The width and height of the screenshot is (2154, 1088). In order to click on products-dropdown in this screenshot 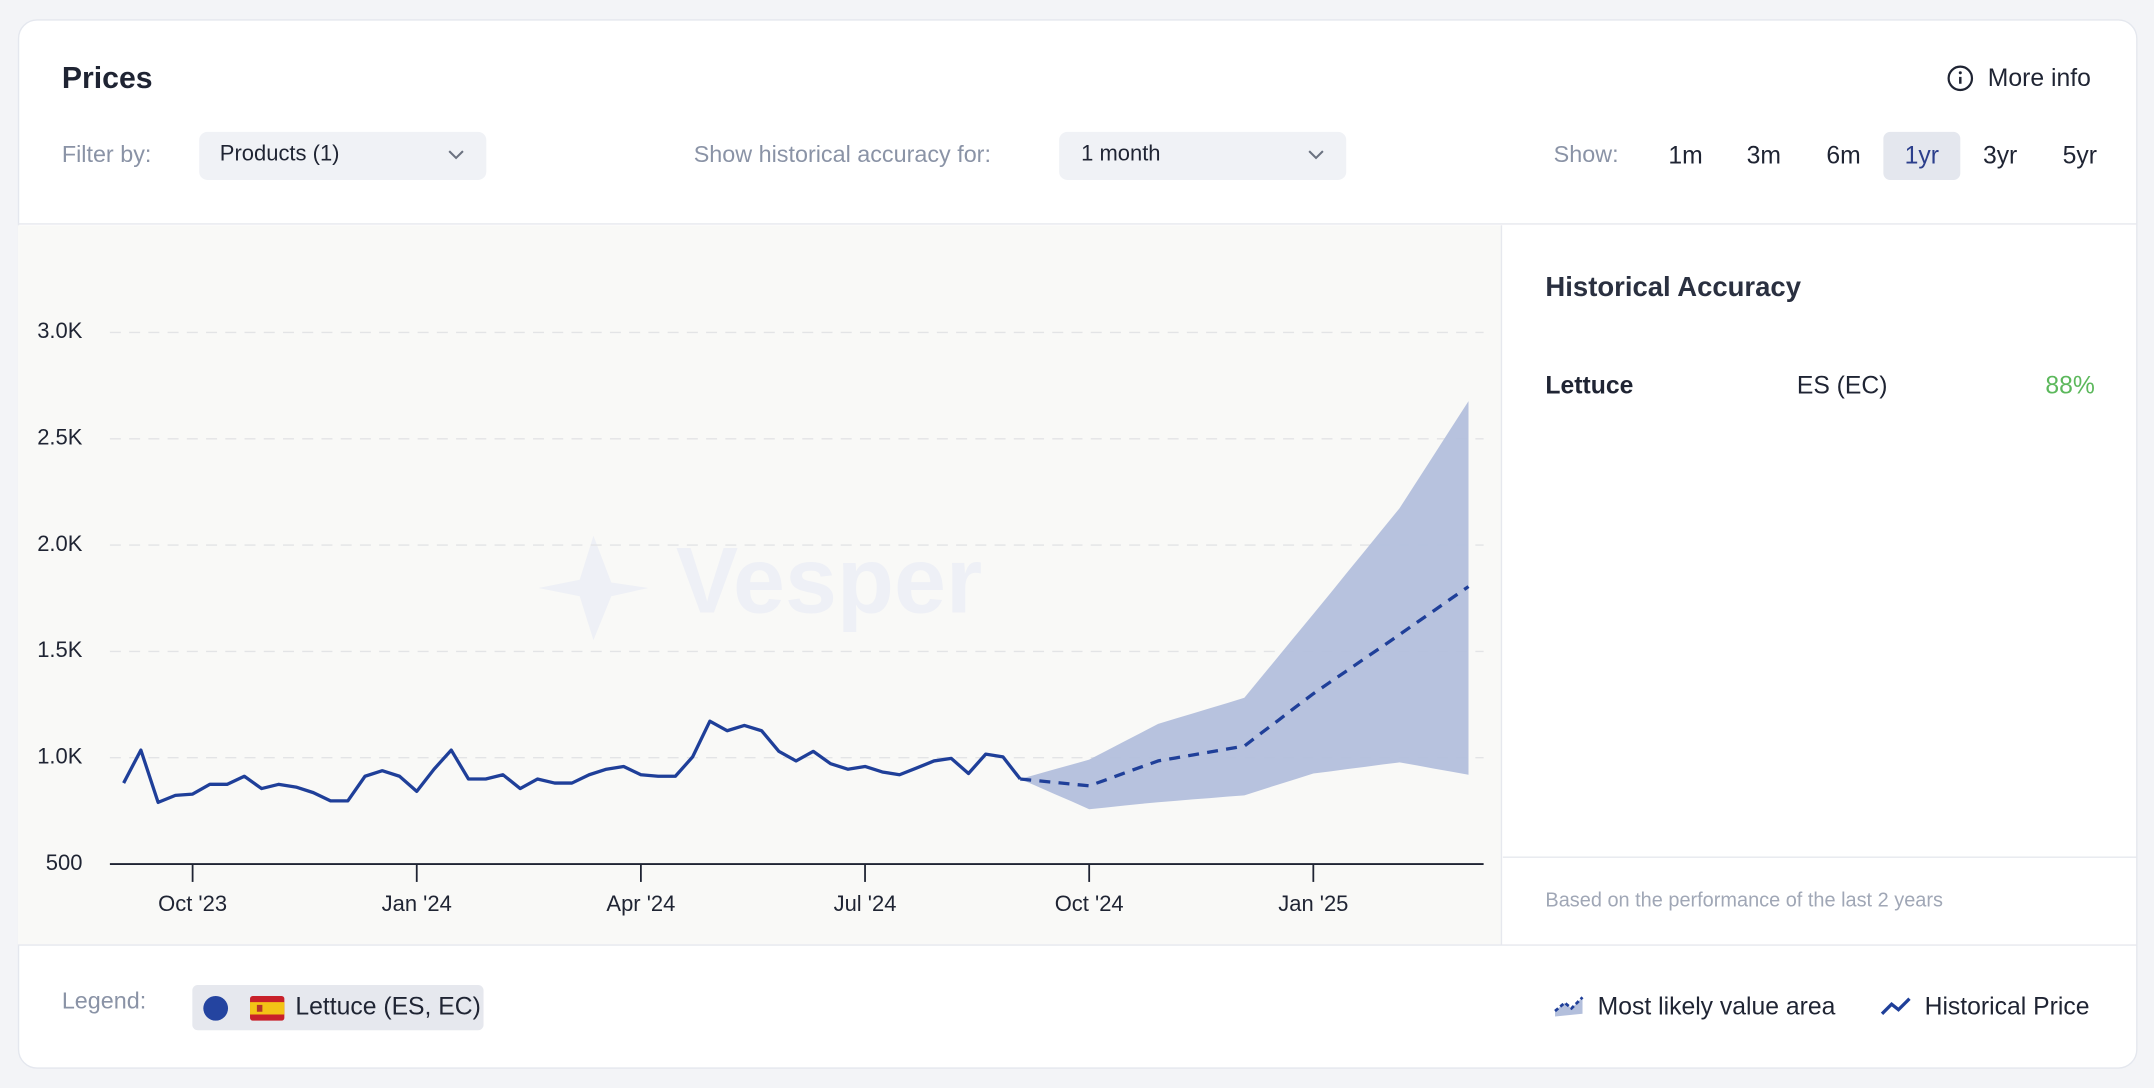, I will do `click(343, 155)`.